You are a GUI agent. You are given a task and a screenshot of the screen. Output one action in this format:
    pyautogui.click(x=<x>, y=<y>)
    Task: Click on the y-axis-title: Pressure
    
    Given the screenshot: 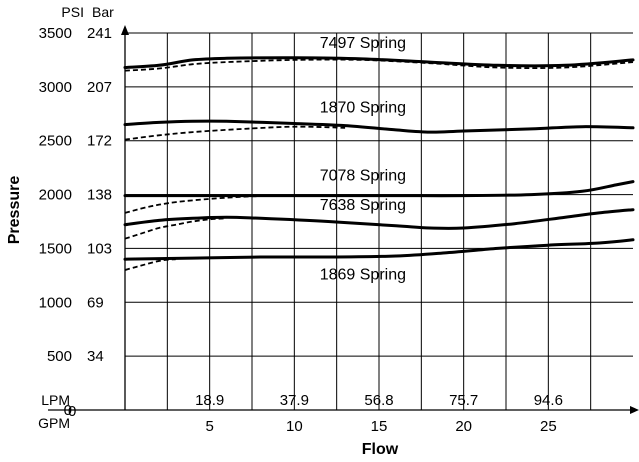 What is the action you would take?
    pyautogui.click(x=14, y=210)
    